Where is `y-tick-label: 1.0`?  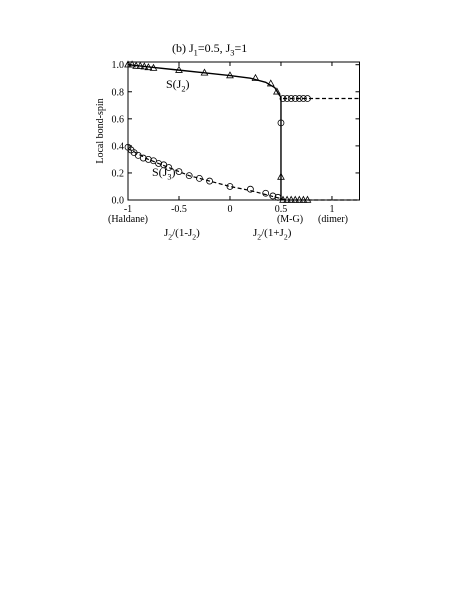 y-tick-label: 1.0 is located at coordinates (118, 65).